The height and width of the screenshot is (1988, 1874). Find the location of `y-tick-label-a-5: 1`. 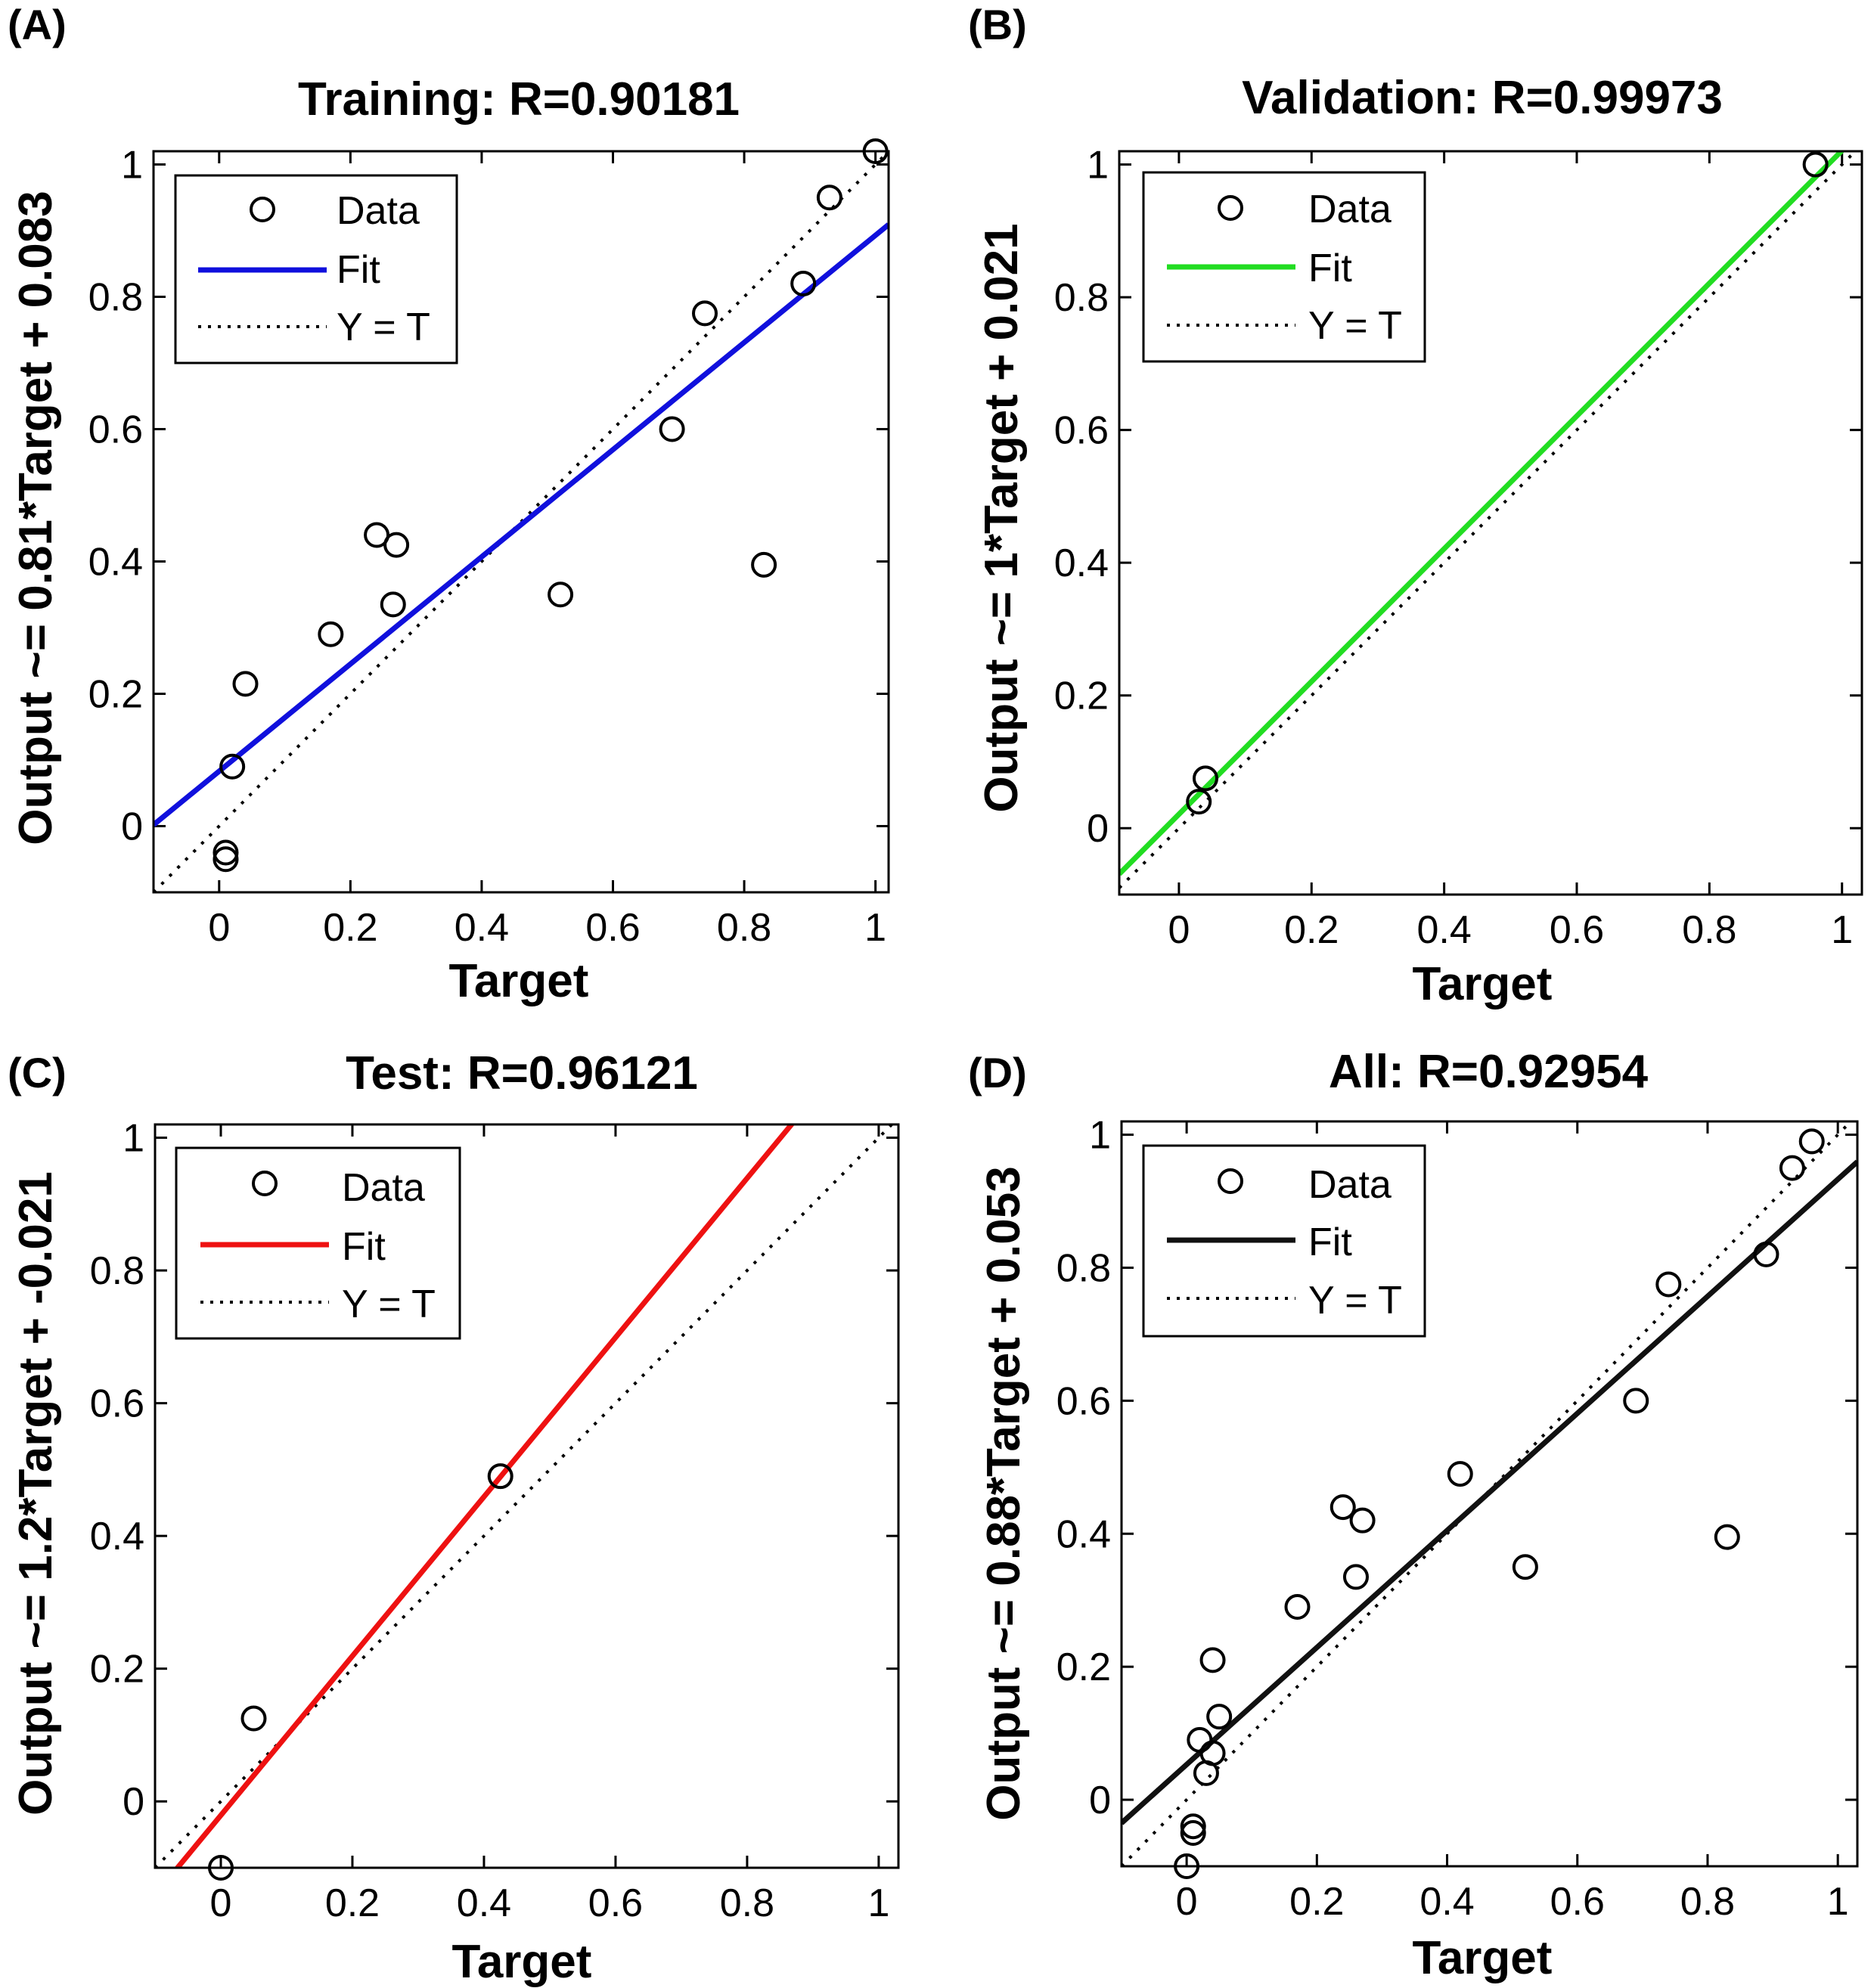

y-tick-label-a-5: 1 is located at coordinates (132, 166).